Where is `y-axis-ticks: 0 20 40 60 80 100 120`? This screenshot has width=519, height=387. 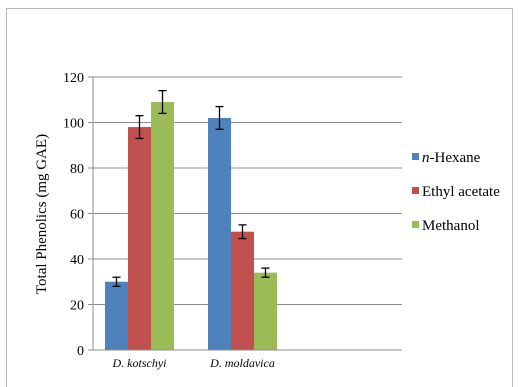
y-axis-ticks: 0 20 40 60 80 100 120 is located at coordinates (78, 215).